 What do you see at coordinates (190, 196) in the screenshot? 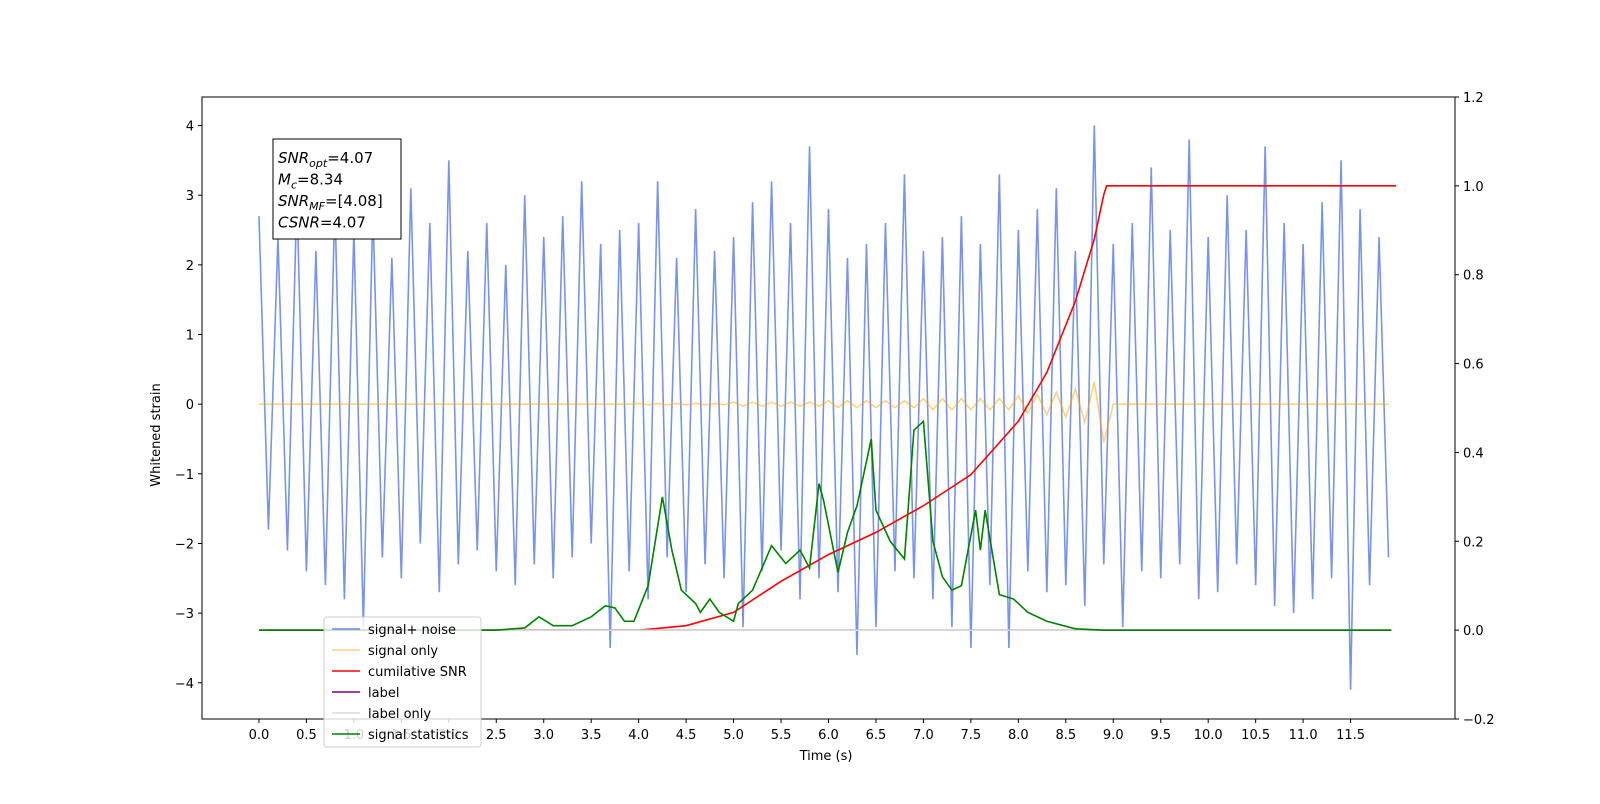
I see `y-tick-label: 3` at bounding box center [190, 196].